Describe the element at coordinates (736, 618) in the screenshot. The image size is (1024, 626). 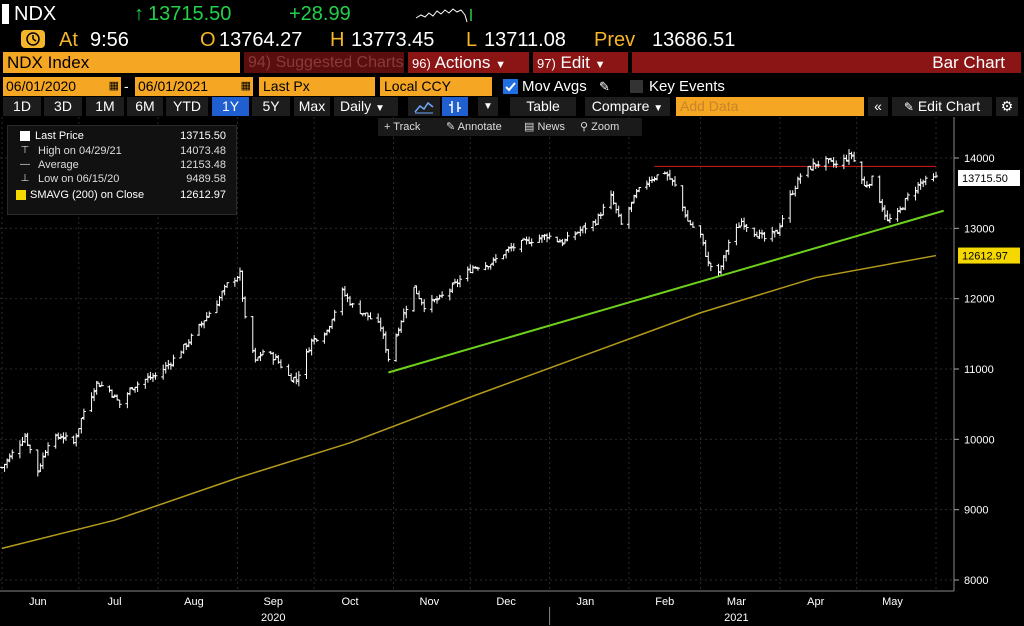
I see `x-year-label: 2021` at that location.